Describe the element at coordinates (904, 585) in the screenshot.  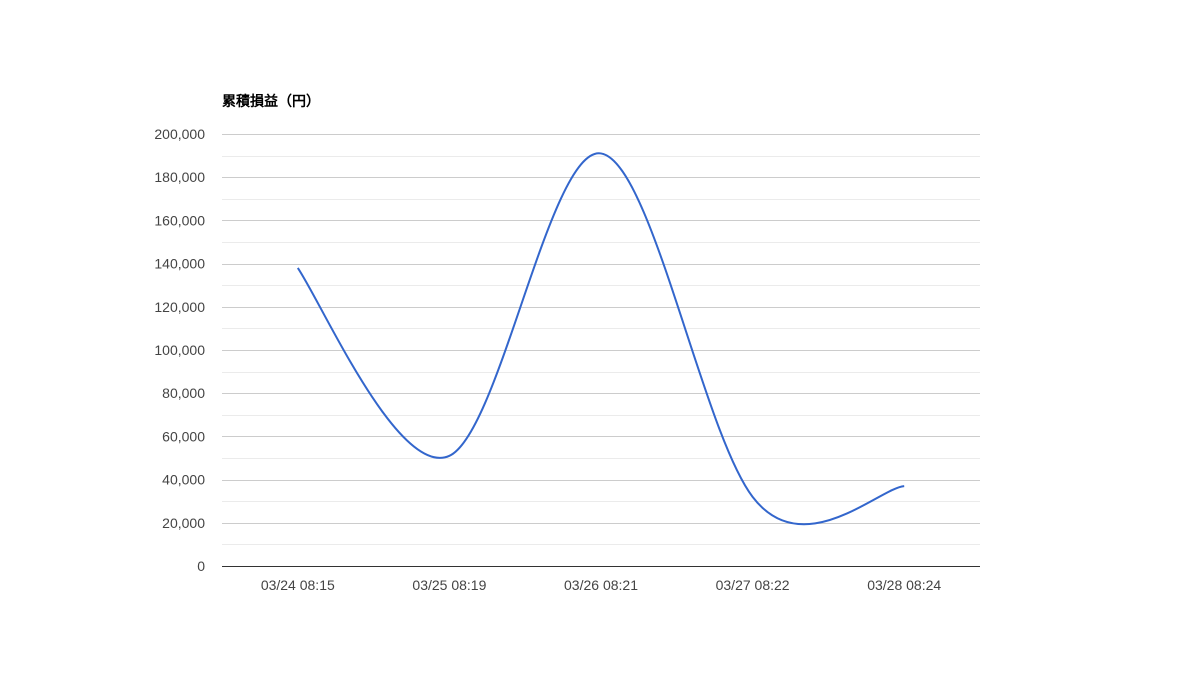
I see `x-tick-label: 03/28 08:24` at that location.